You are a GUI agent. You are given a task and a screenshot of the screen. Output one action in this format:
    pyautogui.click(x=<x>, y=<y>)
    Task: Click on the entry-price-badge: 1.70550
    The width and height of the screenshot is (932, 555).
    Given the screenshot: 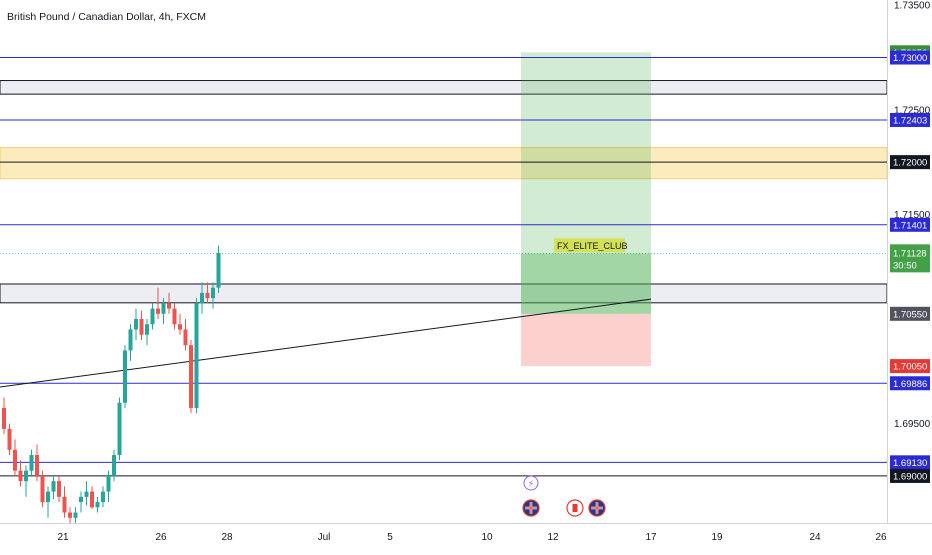 What is the action you would take?
    pyautogui.click(x=910, y=314)
    